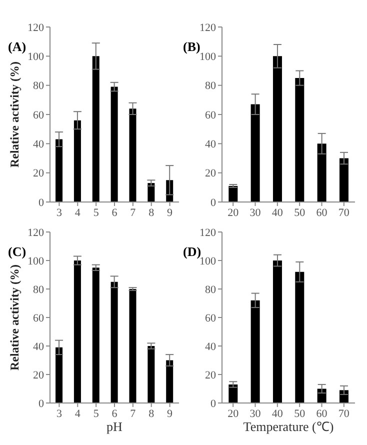  What do you see at coordinates (192, 251) in the screenshot?
I see `text: (D)` at bounding box center [192, 251].